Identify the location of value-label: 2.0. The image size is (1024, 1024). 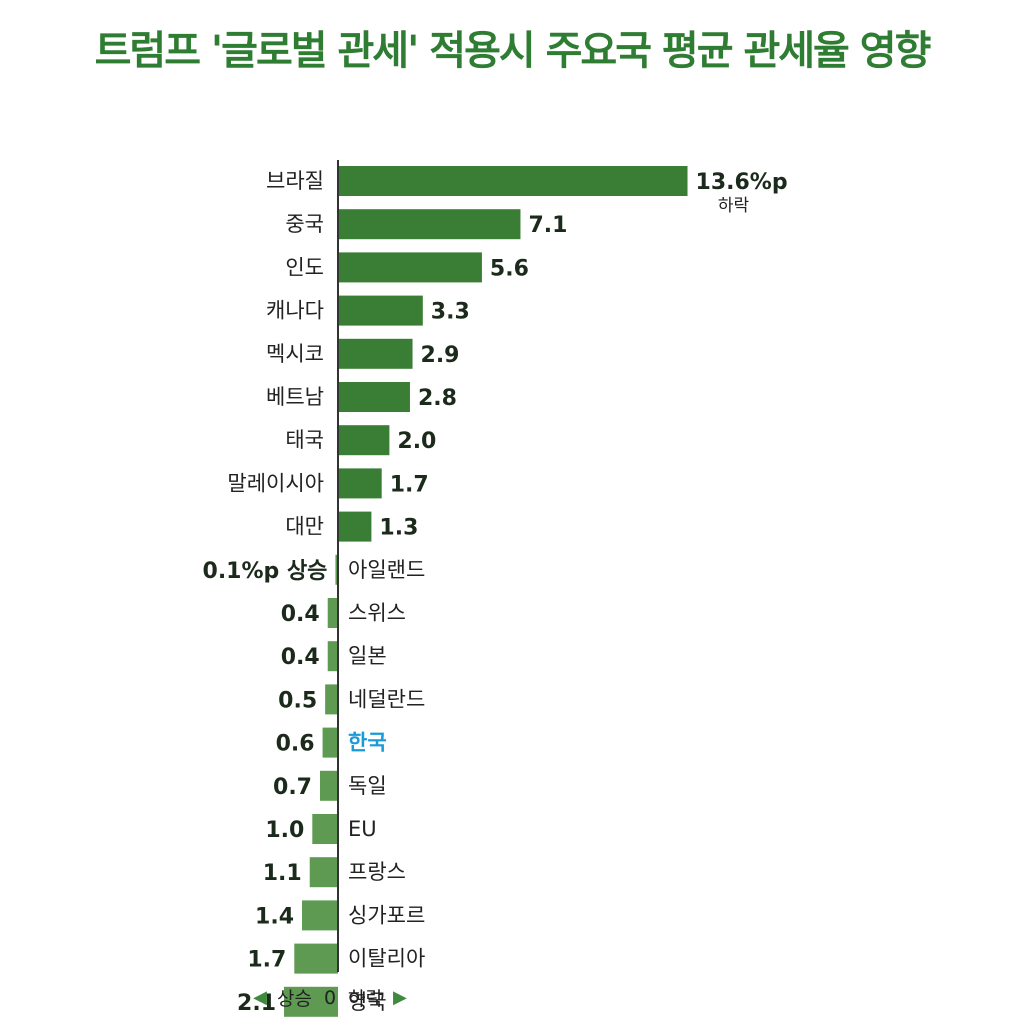
(416, 441).